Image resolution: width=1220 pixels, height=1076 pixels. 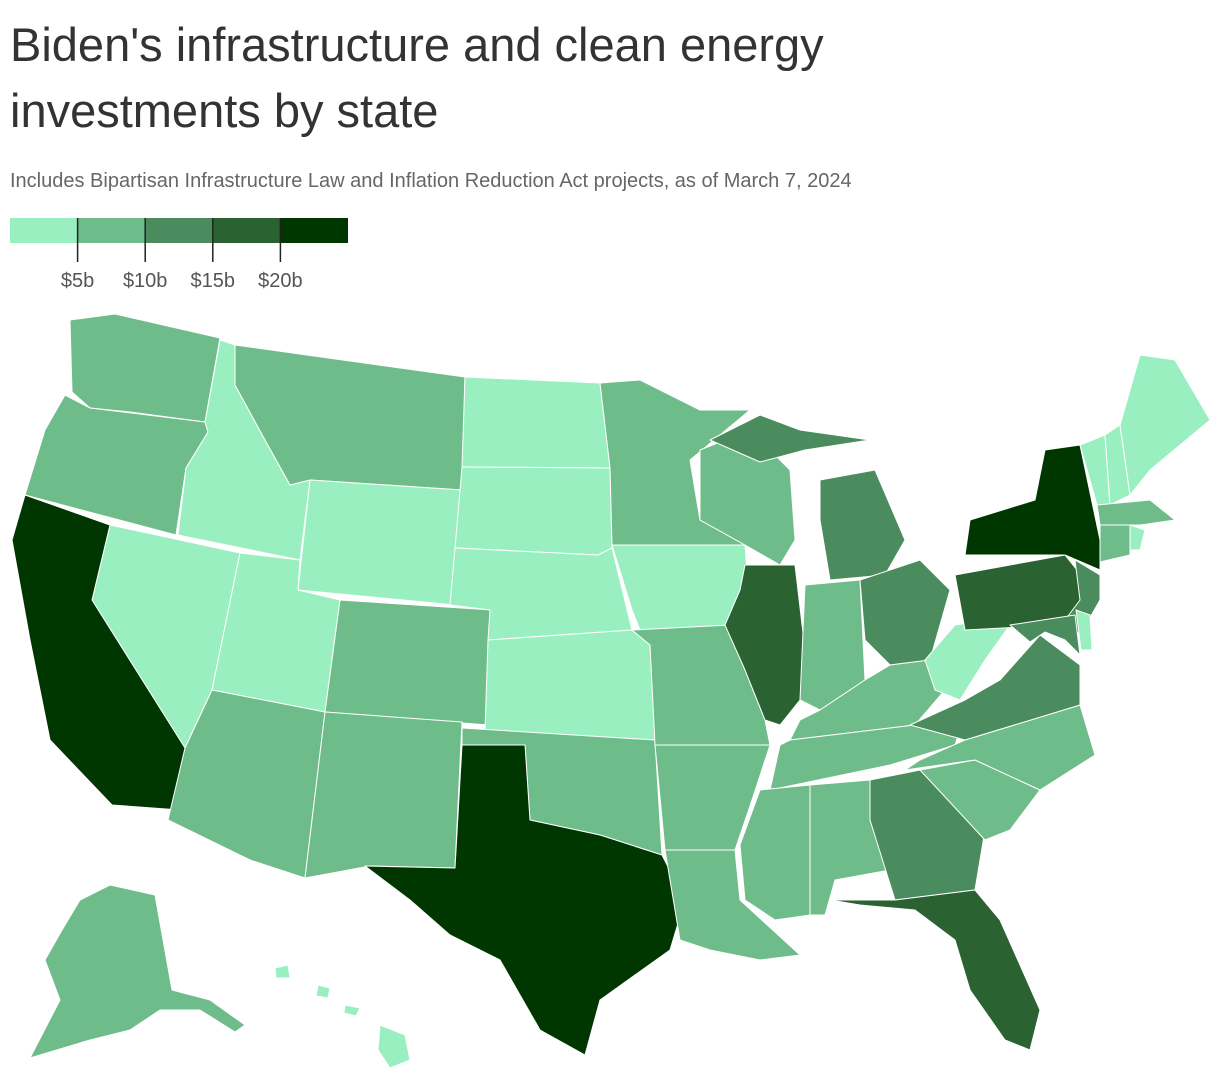 What do you see at coordinates (145, 281) in the screenshot?
I see `legend-tick-label: $10b` at bounding box center [145, 281].